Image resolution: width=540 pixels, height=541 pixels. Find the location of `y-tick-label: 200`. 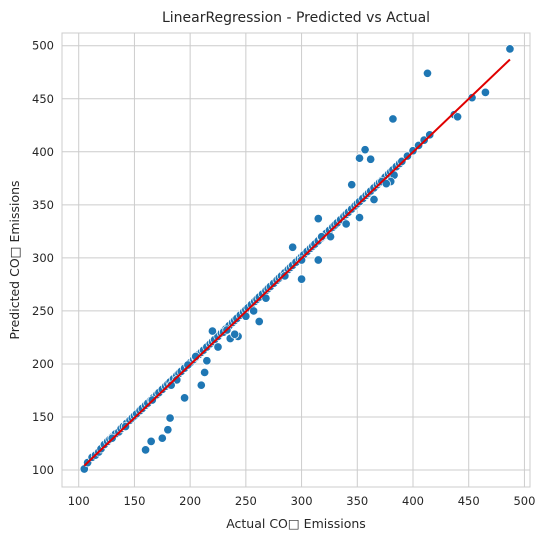

y-tick-label: 200 is located at coordinates (43, 364).